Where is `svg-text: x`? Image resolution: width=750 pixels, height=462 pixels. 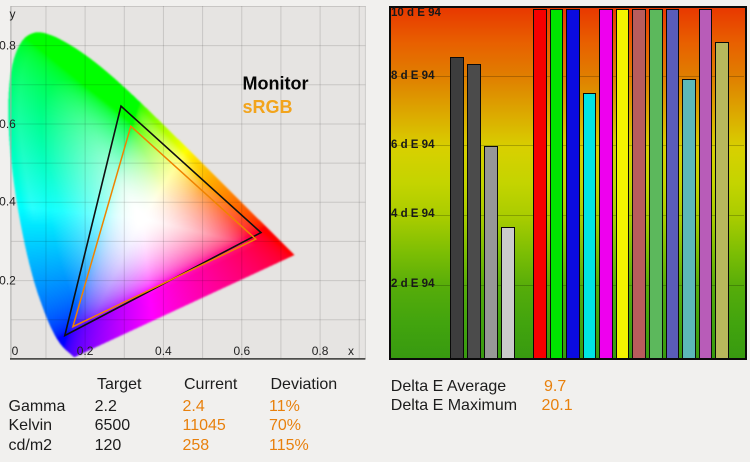 svg-text: x is located at coordinates (351, 351).